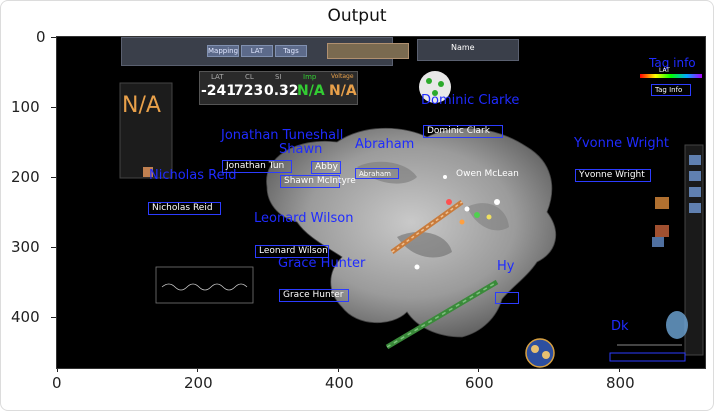  I want to click on name-tag: Shawn McIntyre, so click(318, 181).